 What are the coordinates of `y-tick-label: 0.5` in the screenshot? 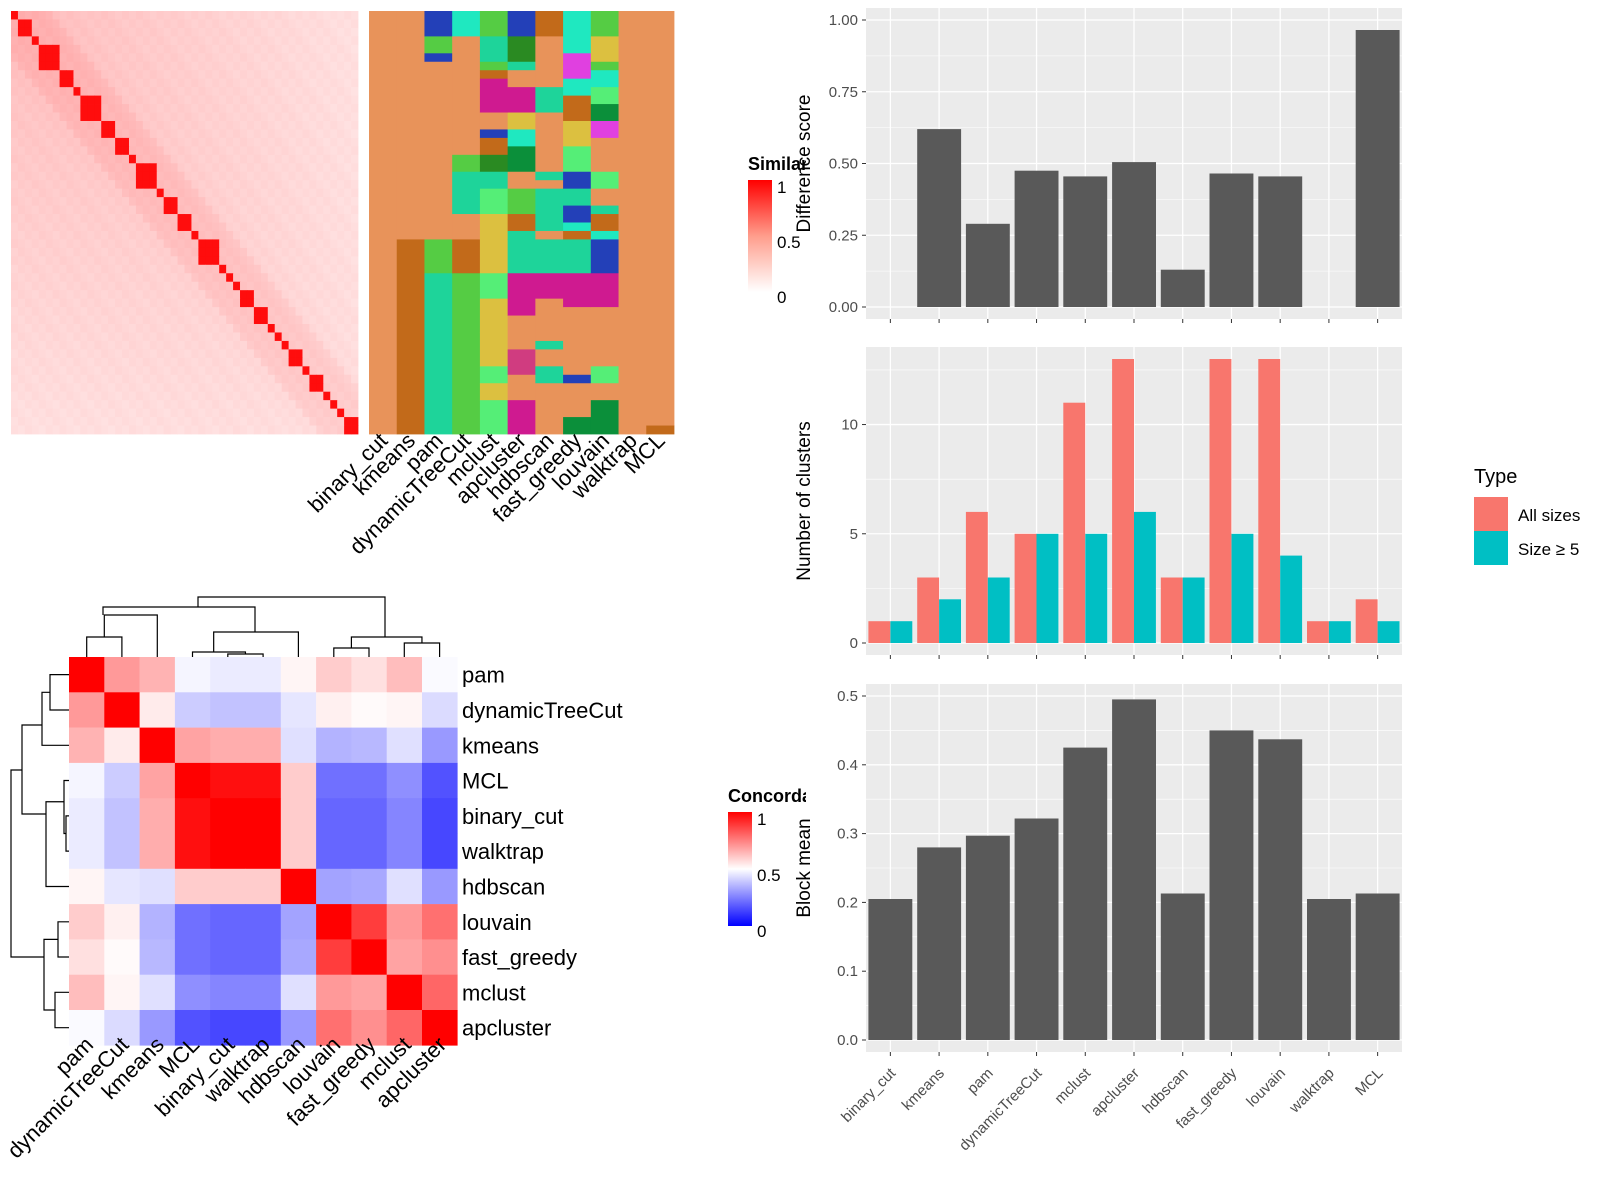 It's located at (847, 696).